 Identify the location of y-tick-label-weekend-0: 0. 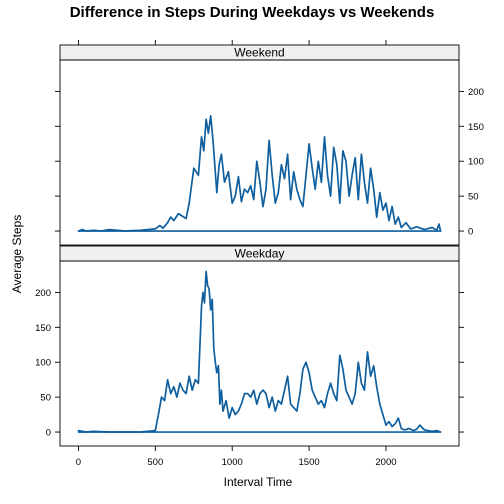
(470, 232).